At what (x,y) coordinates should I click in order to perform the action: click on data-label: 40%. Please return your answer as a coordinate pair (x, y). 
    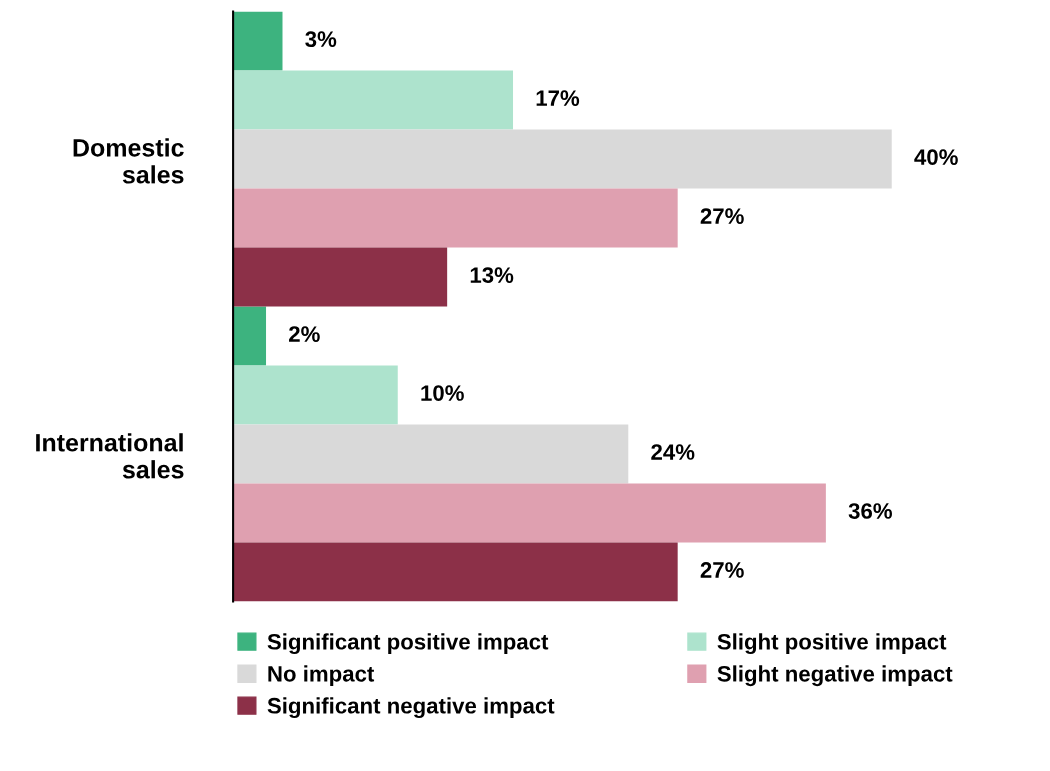
    Looking at the image, I should click on (936, 157).